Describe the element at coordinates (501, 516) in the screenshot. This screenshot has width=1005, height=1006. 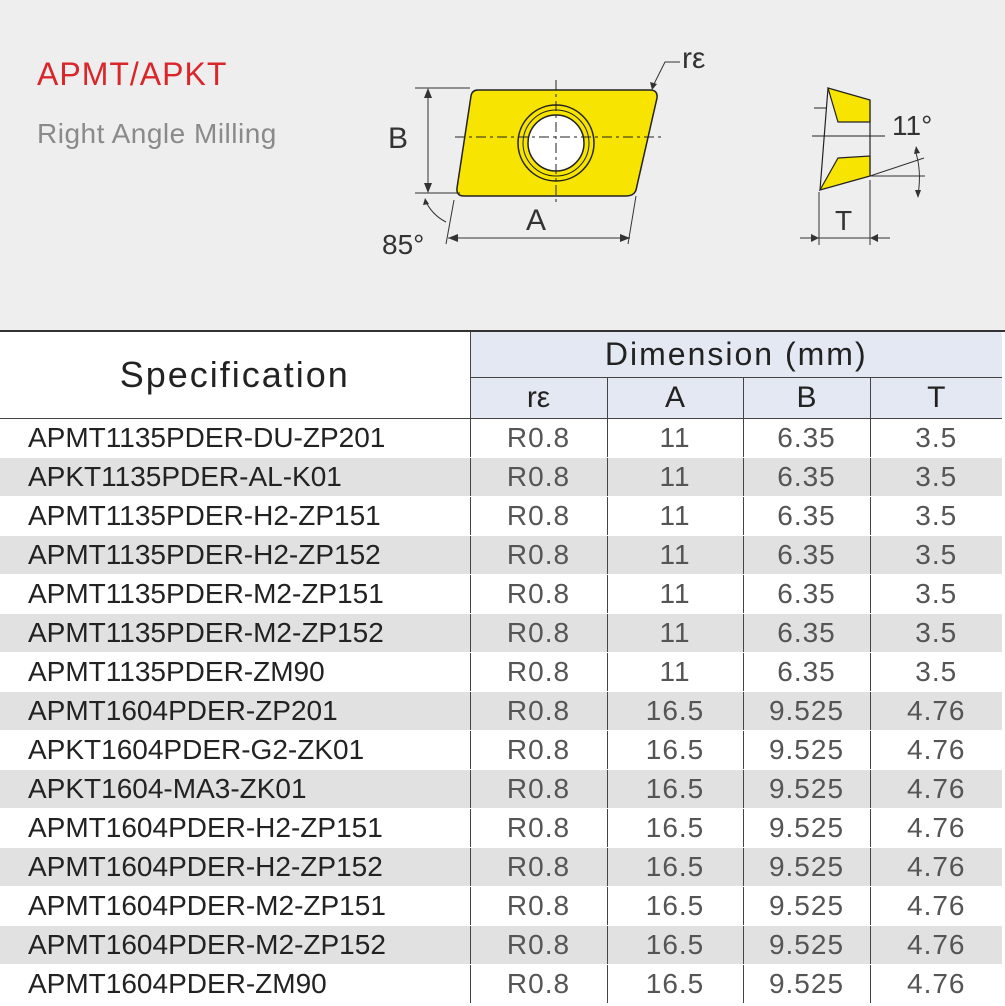
I see `table-row: APMT1135PDER-H2-ZP151 R0.8 11 6.35 3.5` at that location.